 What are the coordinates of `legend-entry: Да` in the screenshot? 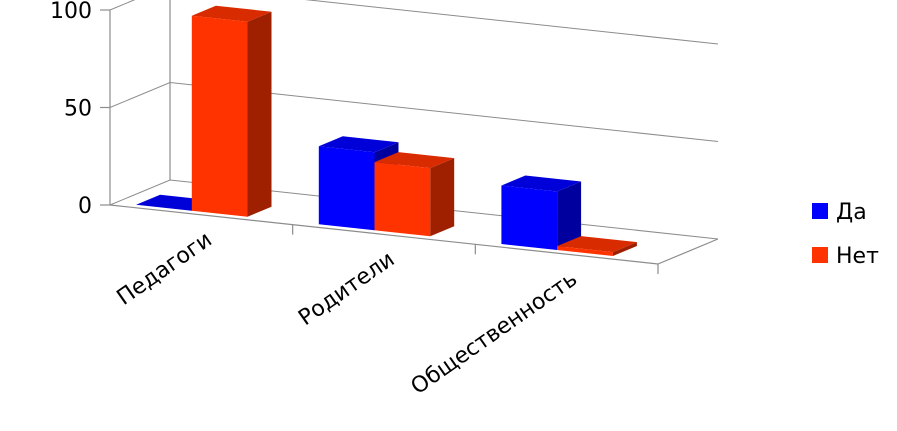 It's located at (839, 212).